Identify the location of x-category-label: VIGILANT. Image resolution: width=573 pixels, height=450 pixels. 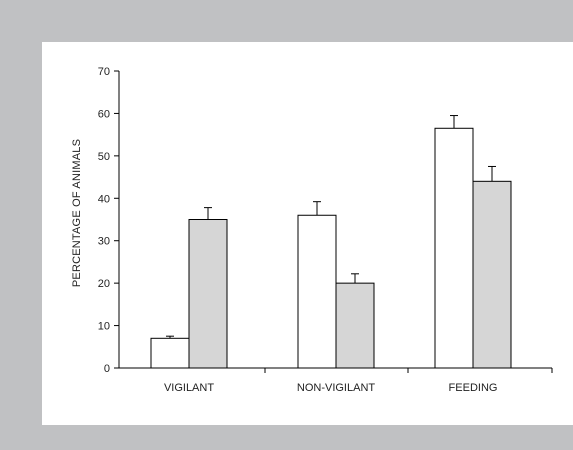
(189, 388).